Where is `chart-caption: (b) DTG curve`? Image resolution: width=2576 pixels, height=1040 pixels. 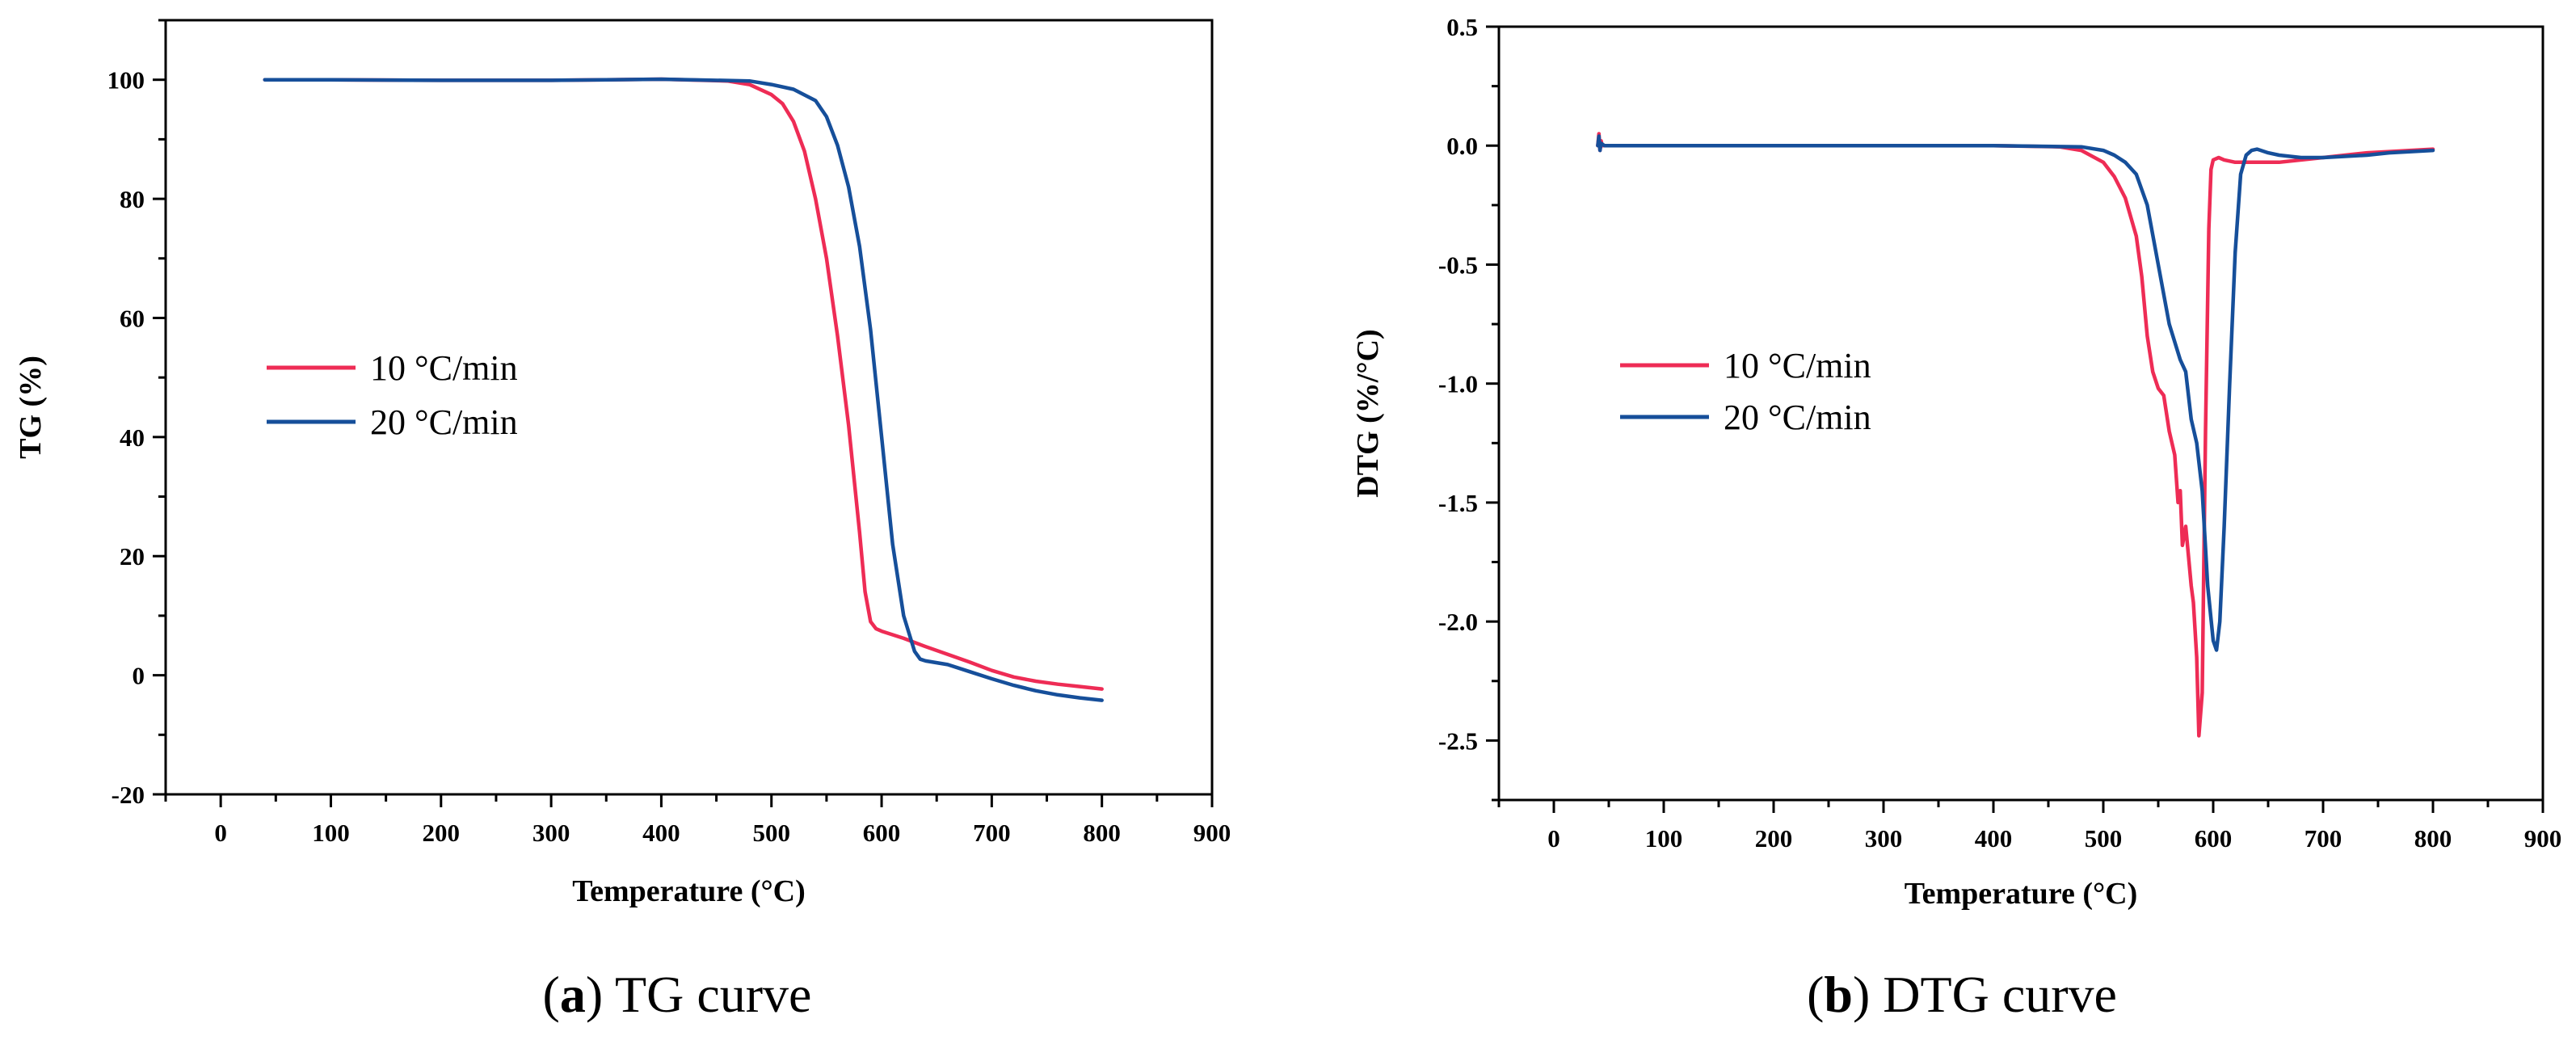 chart-caption: (b) DTG curve is located at coordinates (1962, 995).